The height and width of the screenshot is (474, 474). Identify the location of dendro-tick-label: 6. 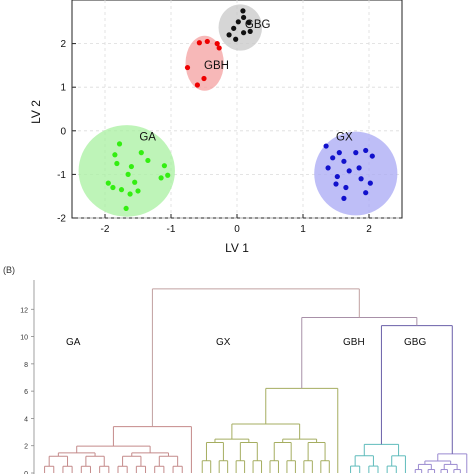
(26, 392).